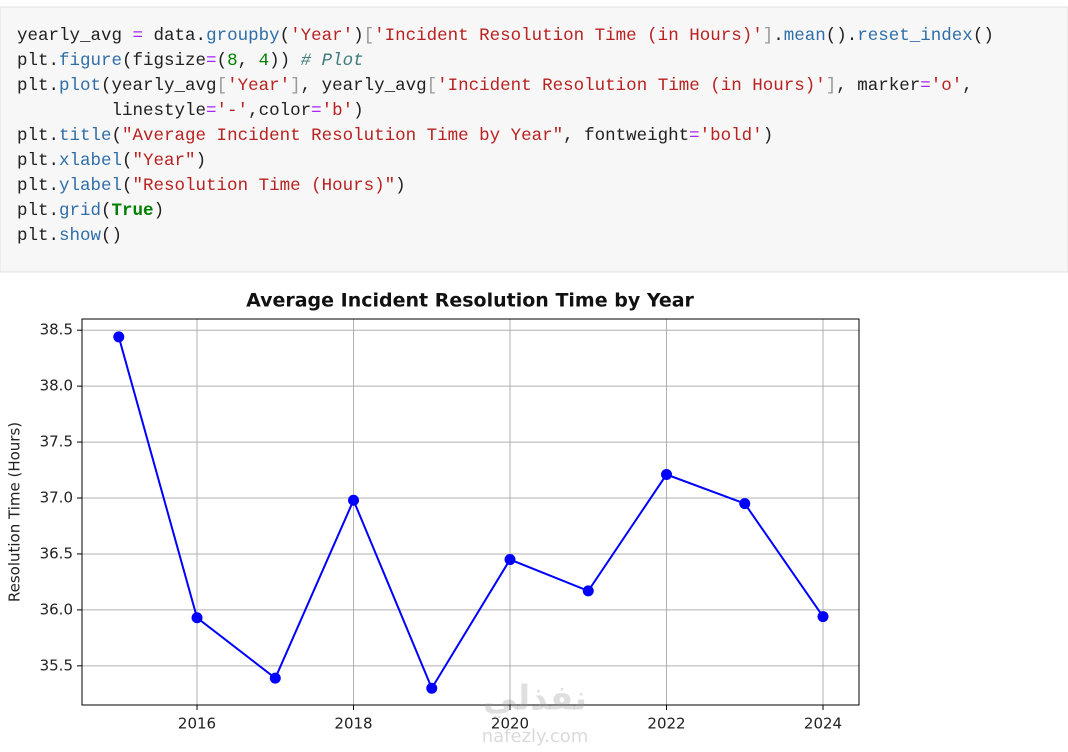 This screenshot has height=752, width=1068. What do you see at coordinates (56, 330) in the screenshot?
I see `y-tick-label: 38.5` at bounding box center [56, 330].